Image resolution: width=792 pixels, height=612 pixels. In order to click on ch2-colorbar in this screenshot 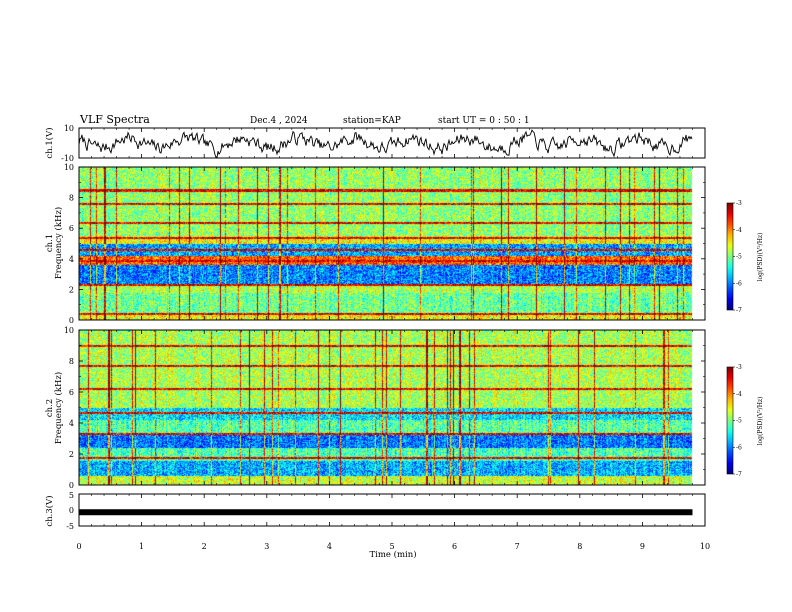, I will do `click(730, 420)`.